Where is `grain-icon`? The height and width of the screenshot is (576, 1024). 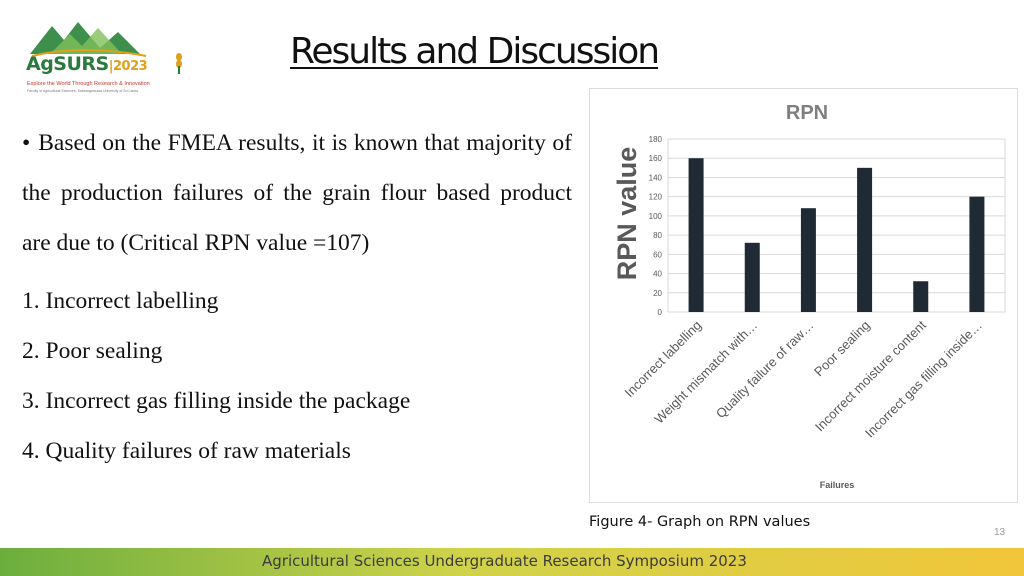
grain-icon is located at coordinates (179, 63).